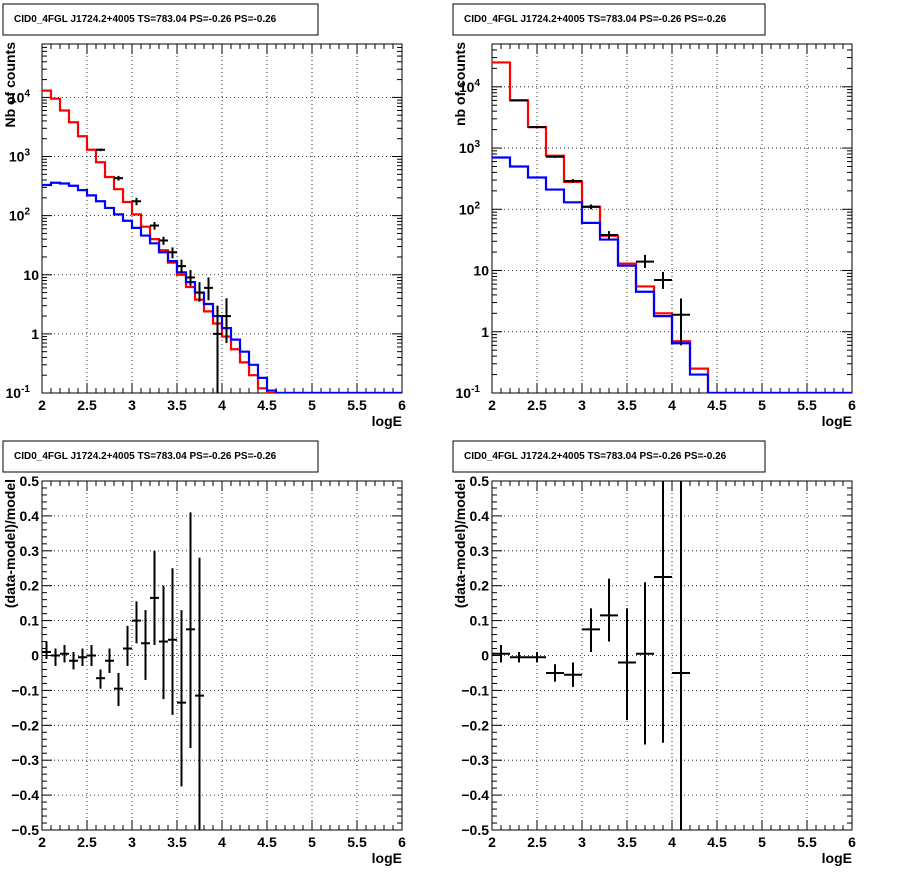  What do you see at coordinates (42, 842) in the screenshot?
I see `x-tick-label: 2` at bounding box center [42, 842].